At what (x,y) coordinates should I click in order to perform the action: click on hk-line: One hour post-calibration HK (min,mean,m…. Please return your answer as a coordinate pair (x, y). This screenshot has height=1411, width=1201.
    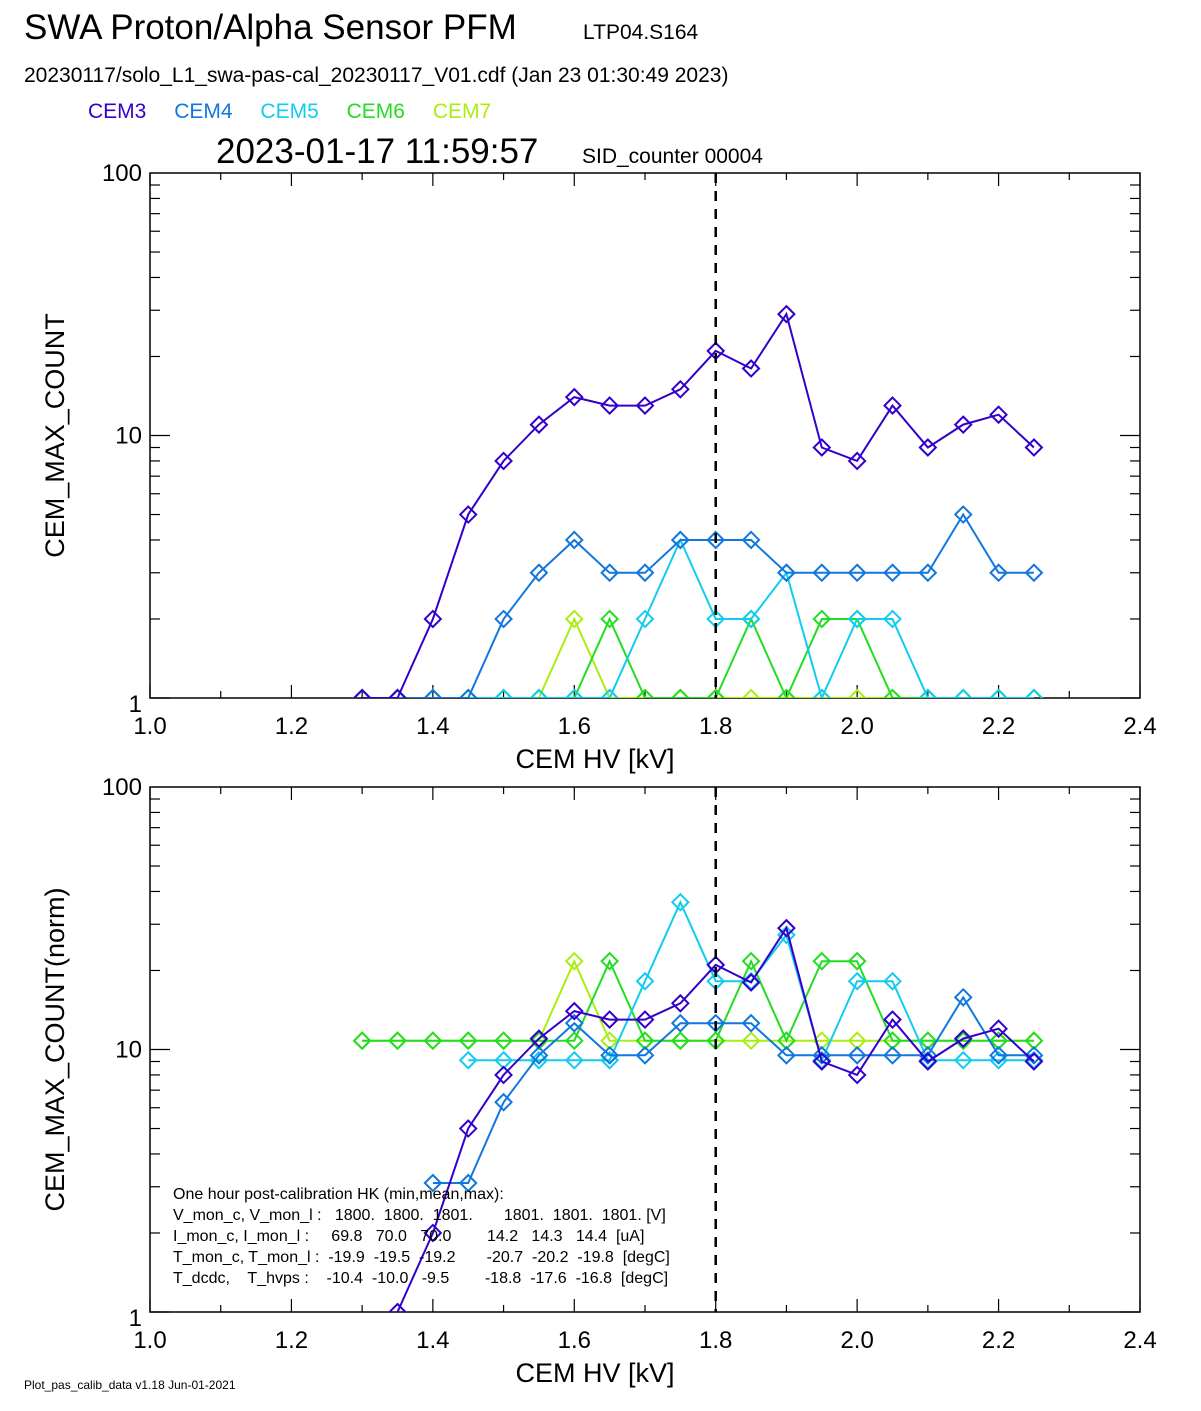
    Looking at the image, I should click on (338, 1194).